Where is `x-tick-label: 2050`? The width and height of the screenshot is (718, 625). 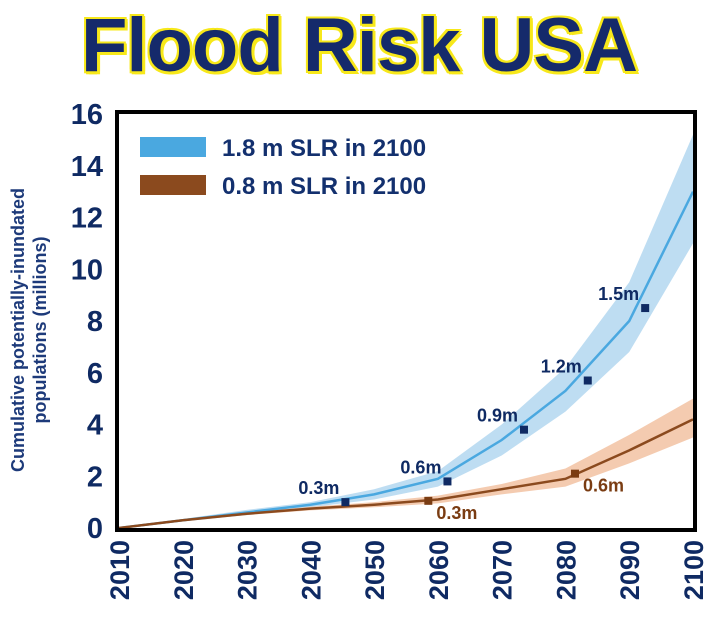 x-tick-label: 2050 is located at coordinates (375, 570).